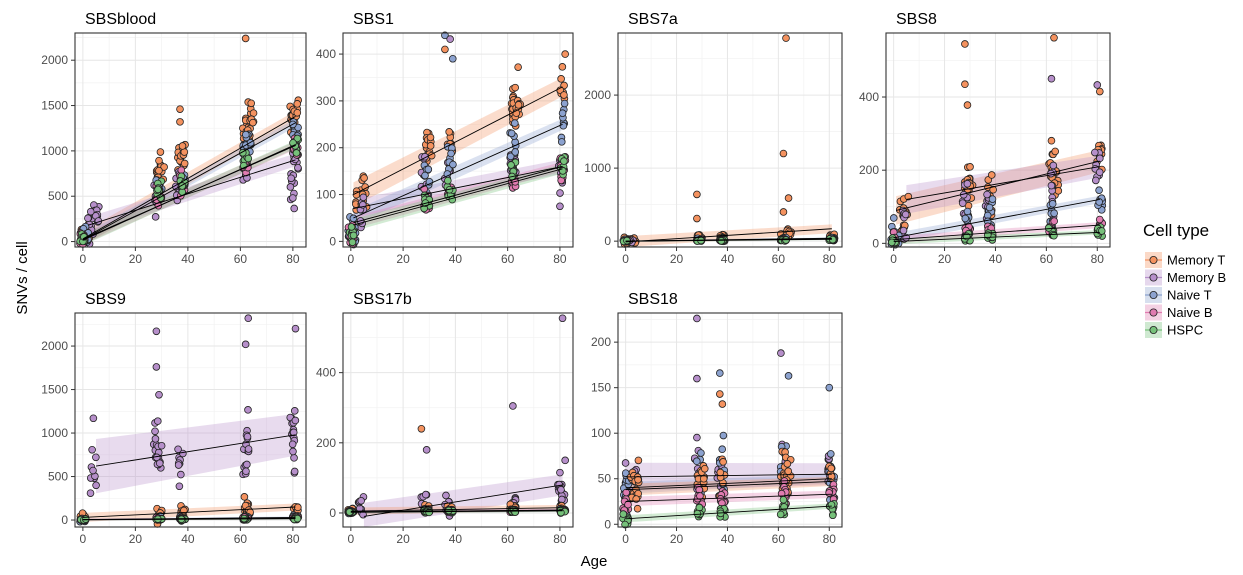 This screenshot has height=575, width=1243. I want to click on legend-label: Naive T, so click(1189, 295).